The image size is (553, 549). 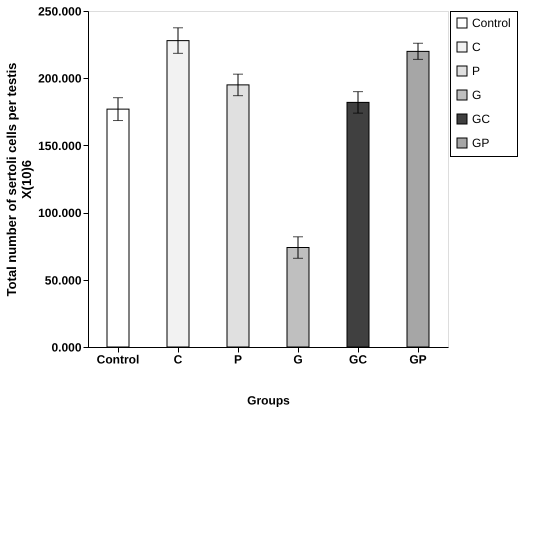 I want to click on legend-label: Control, so click(x=491, y=23).